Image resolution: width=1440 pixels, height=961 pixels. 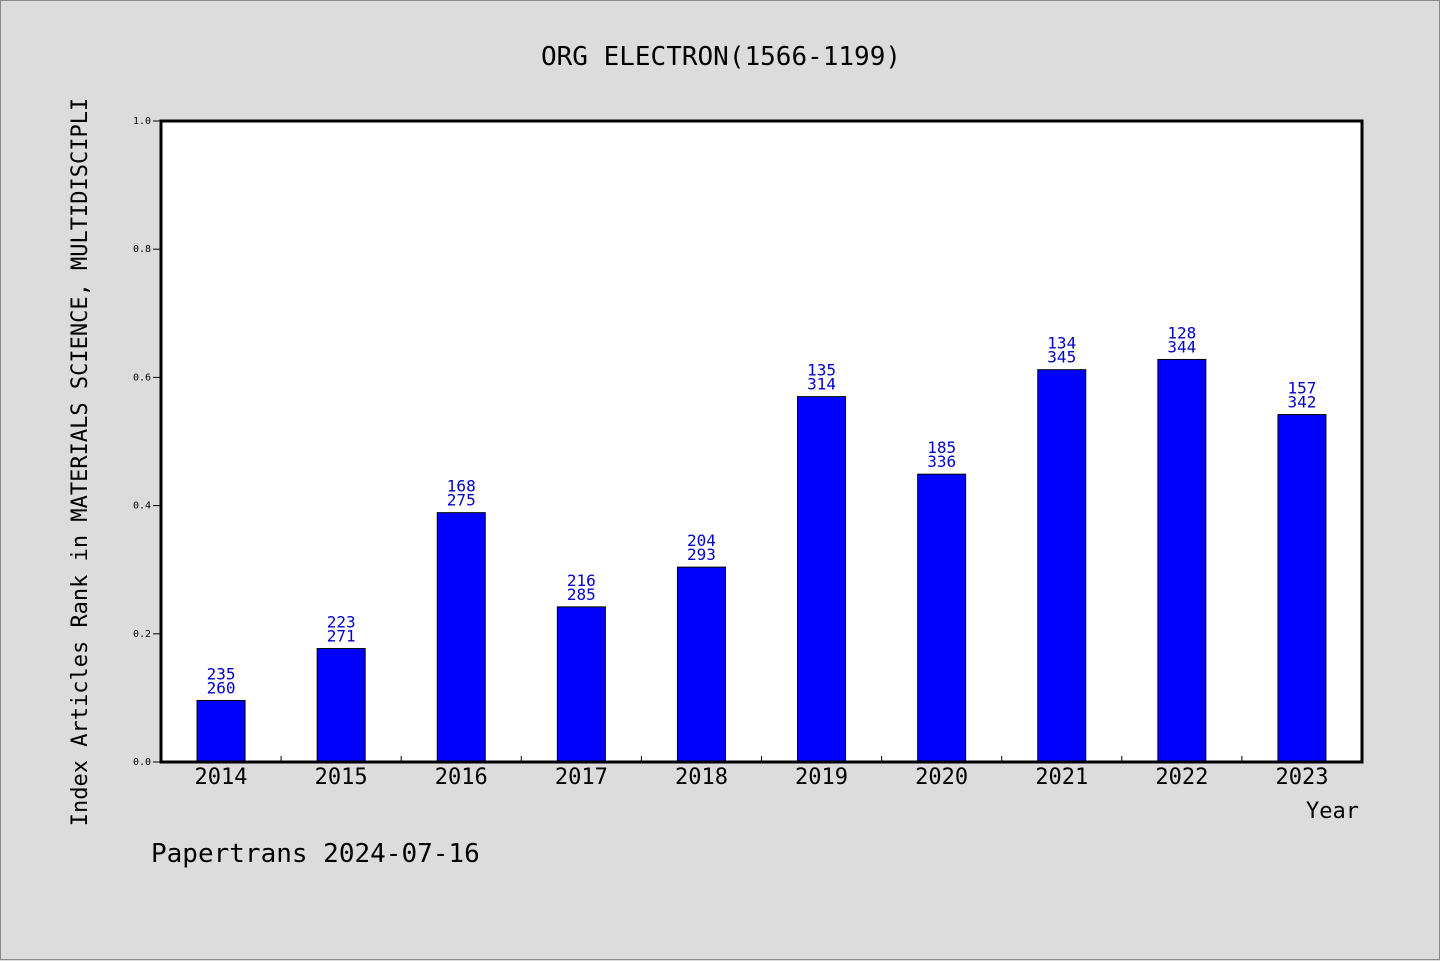 I want to click on bar-2015, so click(x=341, y=705).